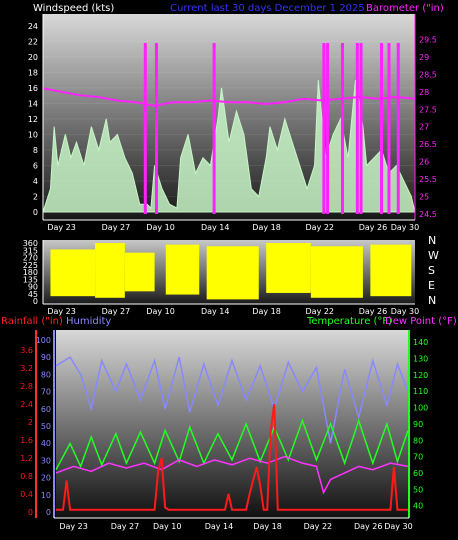 The image size is (458, 540). I want to click on direction-x-tick: Day 26, so click(373, 311).